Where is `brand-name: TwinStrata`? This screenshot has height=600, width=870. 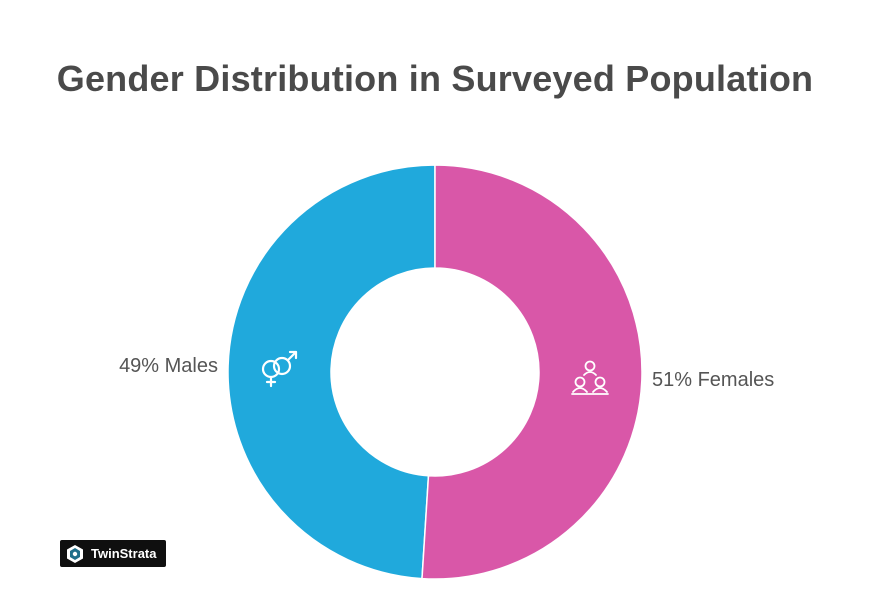 brand-name: TwinStrata is located at coordinates (124, 553).